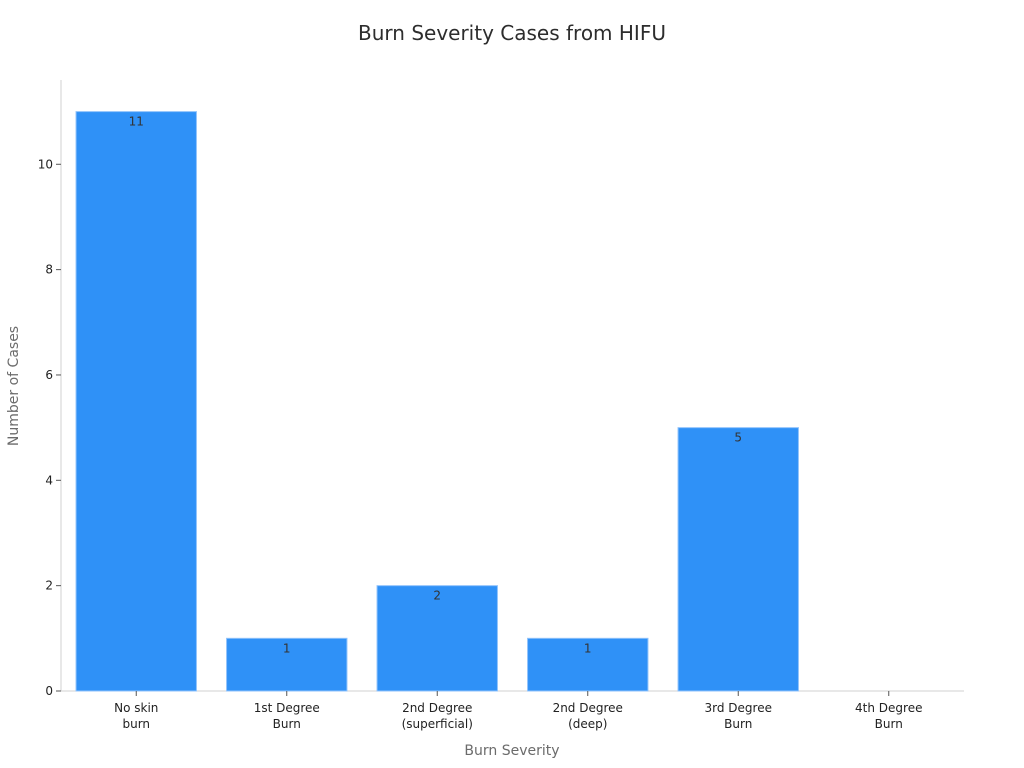 Image resolution: width=1024 pixels, height=768 pixels. I want to click on data-label: 11, so click(136, 122).